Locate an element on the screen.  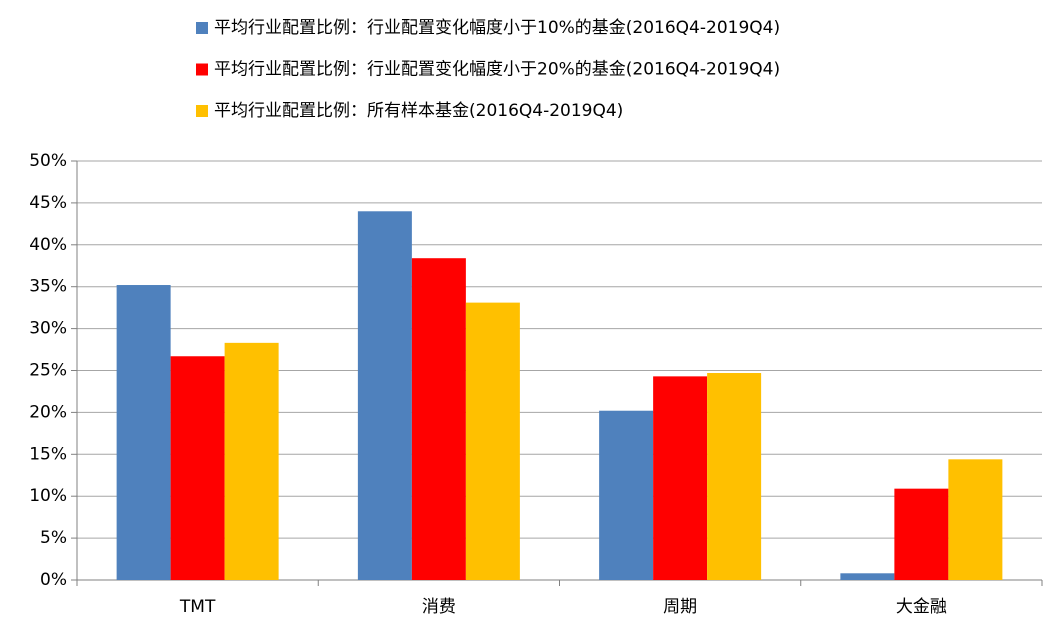
legend-label: 平均行业配置比例：行业配置变化幅度小于20%的基金(2016Q4-2019Q4) is located at coordinates (497, 70).